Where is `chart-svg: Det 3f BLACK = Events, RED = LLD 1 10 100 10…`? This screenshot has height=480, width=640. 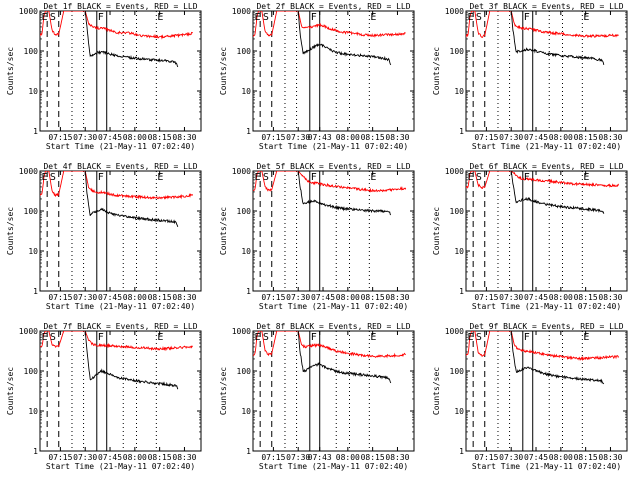 chart-svg: Det 3f BLACK = Events, RED = LLD 1 10 100 10… is located at coordinates (530, 76).